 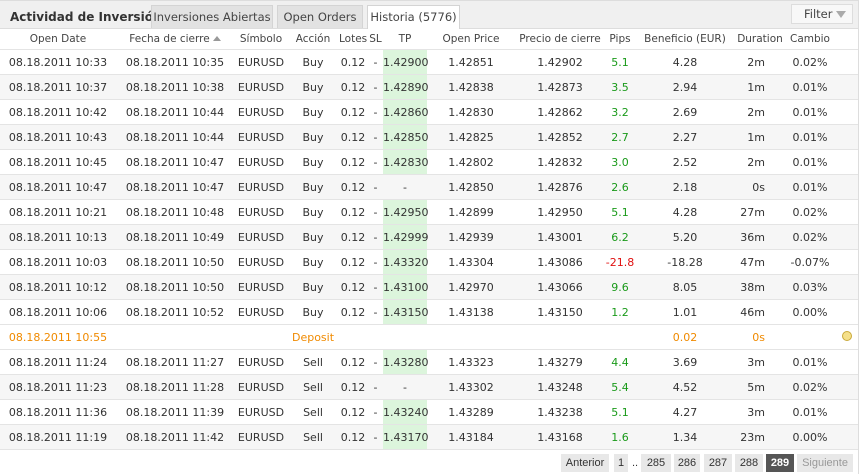 What do you see at coordinates (810, 137) in the screenshot?
I see `cell-cambio: 0.01%` at bounding box center [810, 137].